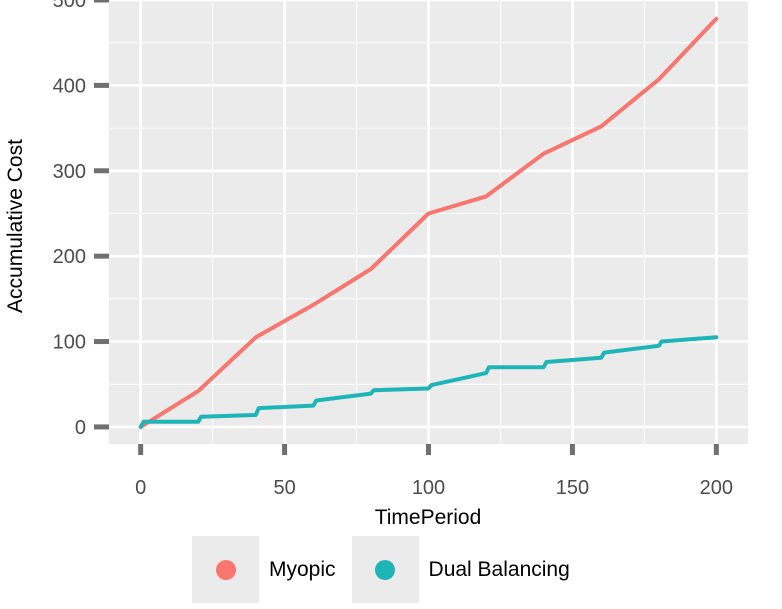 This screenshot has height=609, width=782. What do you see at coordinates (80, 428) in the screenshot?
I see `y-tick-label: 0` at bounding box center [80, 428].